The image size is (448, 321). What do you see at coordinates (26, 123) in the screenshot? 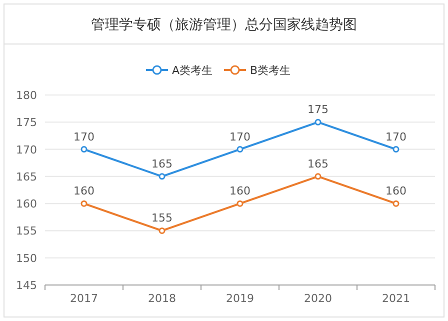
I see `y-tick-label: 175` at bounding box center [26, 123].